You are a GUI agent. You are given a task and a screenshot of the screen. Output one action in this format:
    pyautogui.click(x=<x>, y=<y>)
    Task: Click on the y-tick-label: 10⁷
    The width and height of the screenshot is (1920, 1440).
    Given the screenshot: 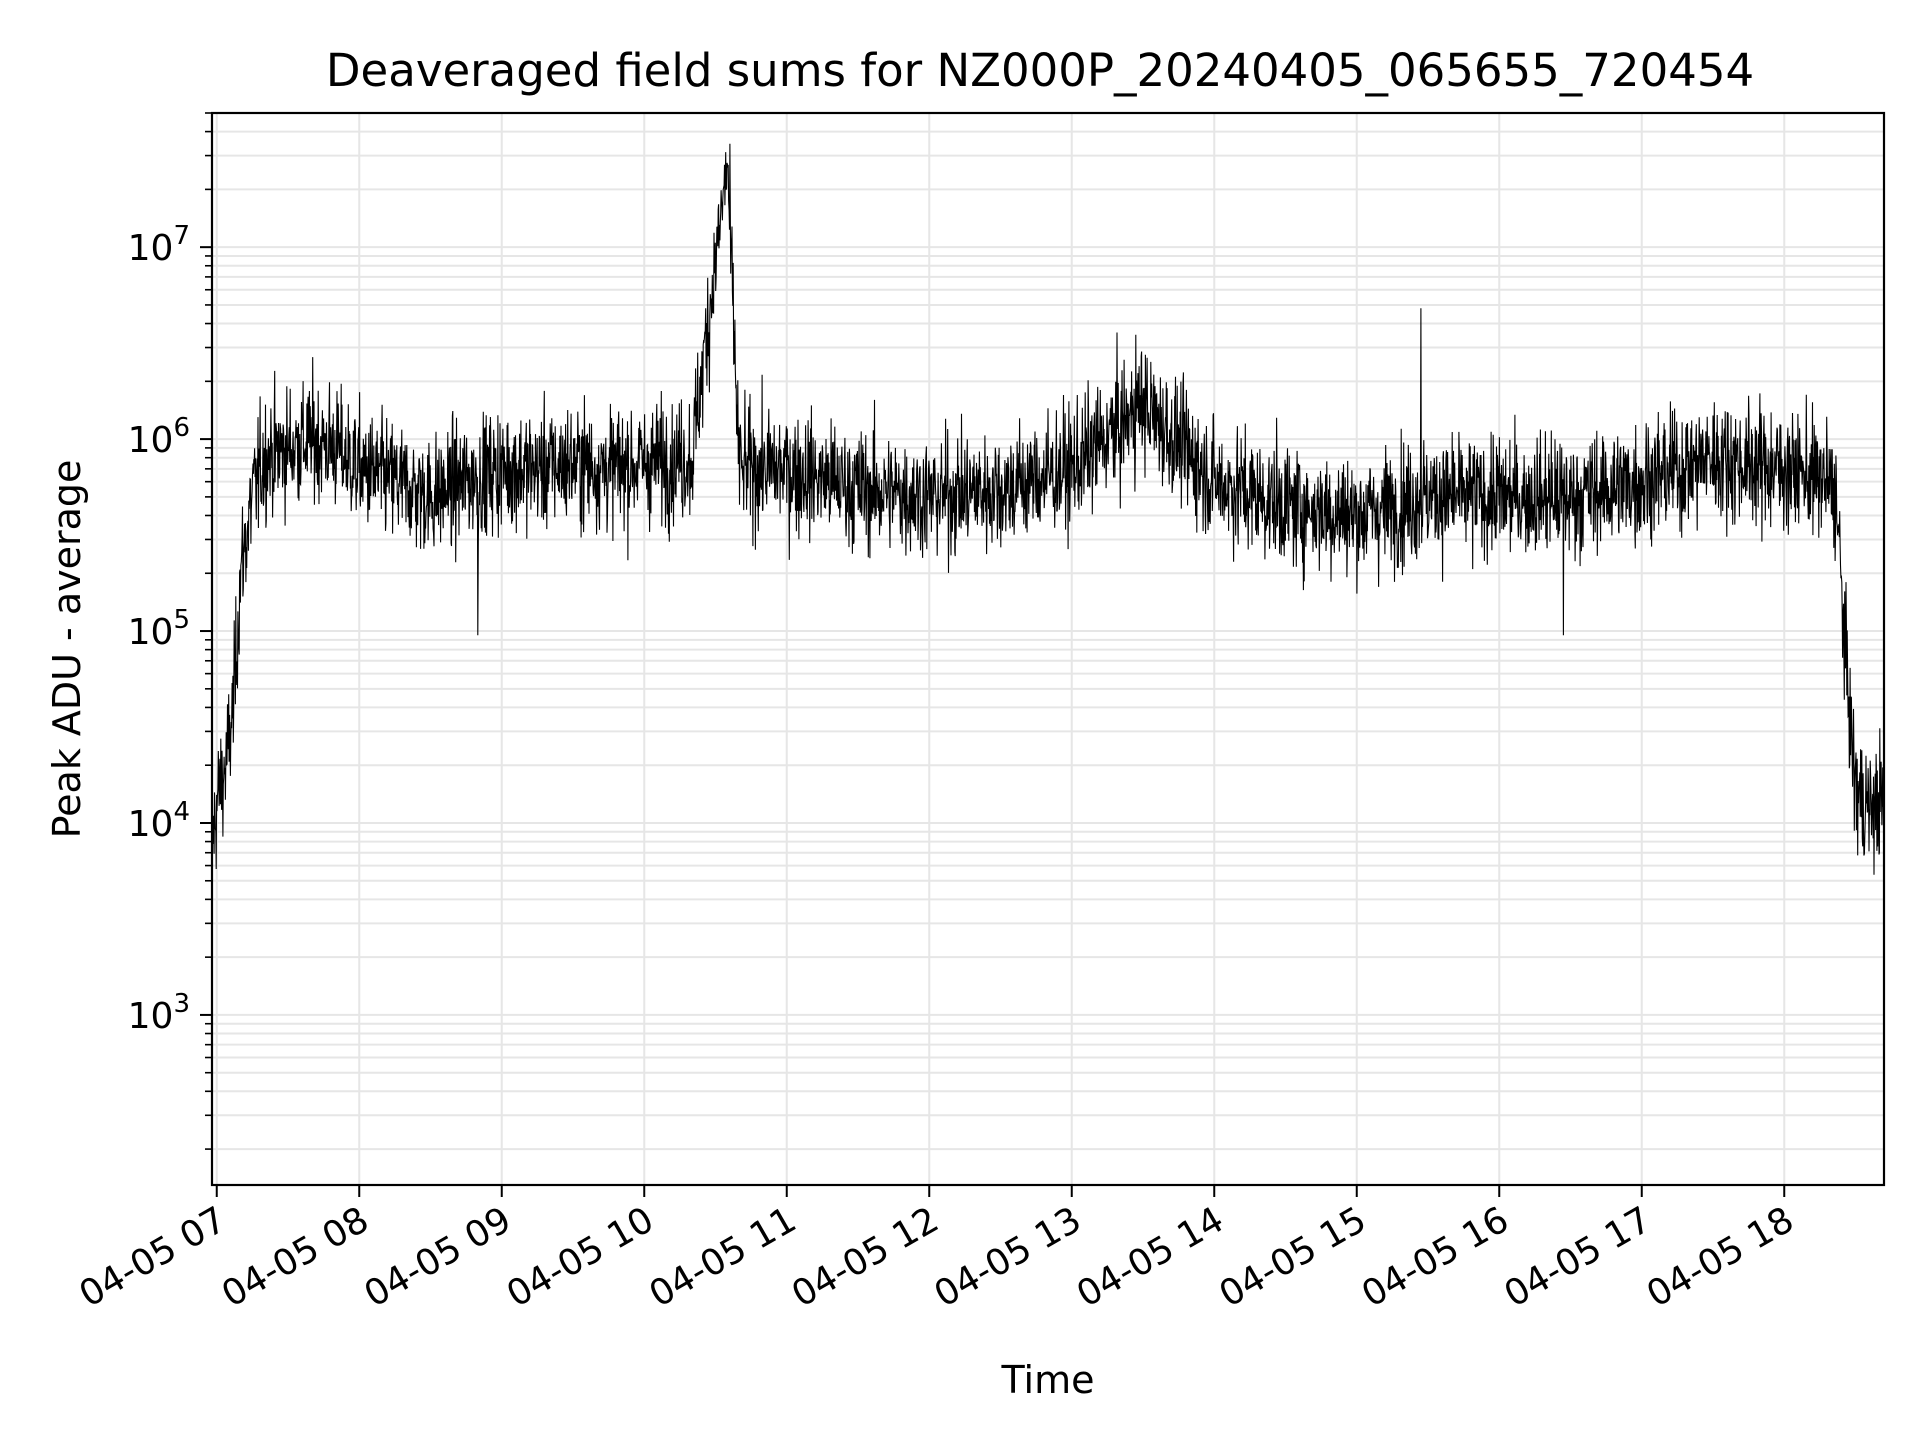 What is the action you would take?
    pyautogui.click(x=159, y=245)
    